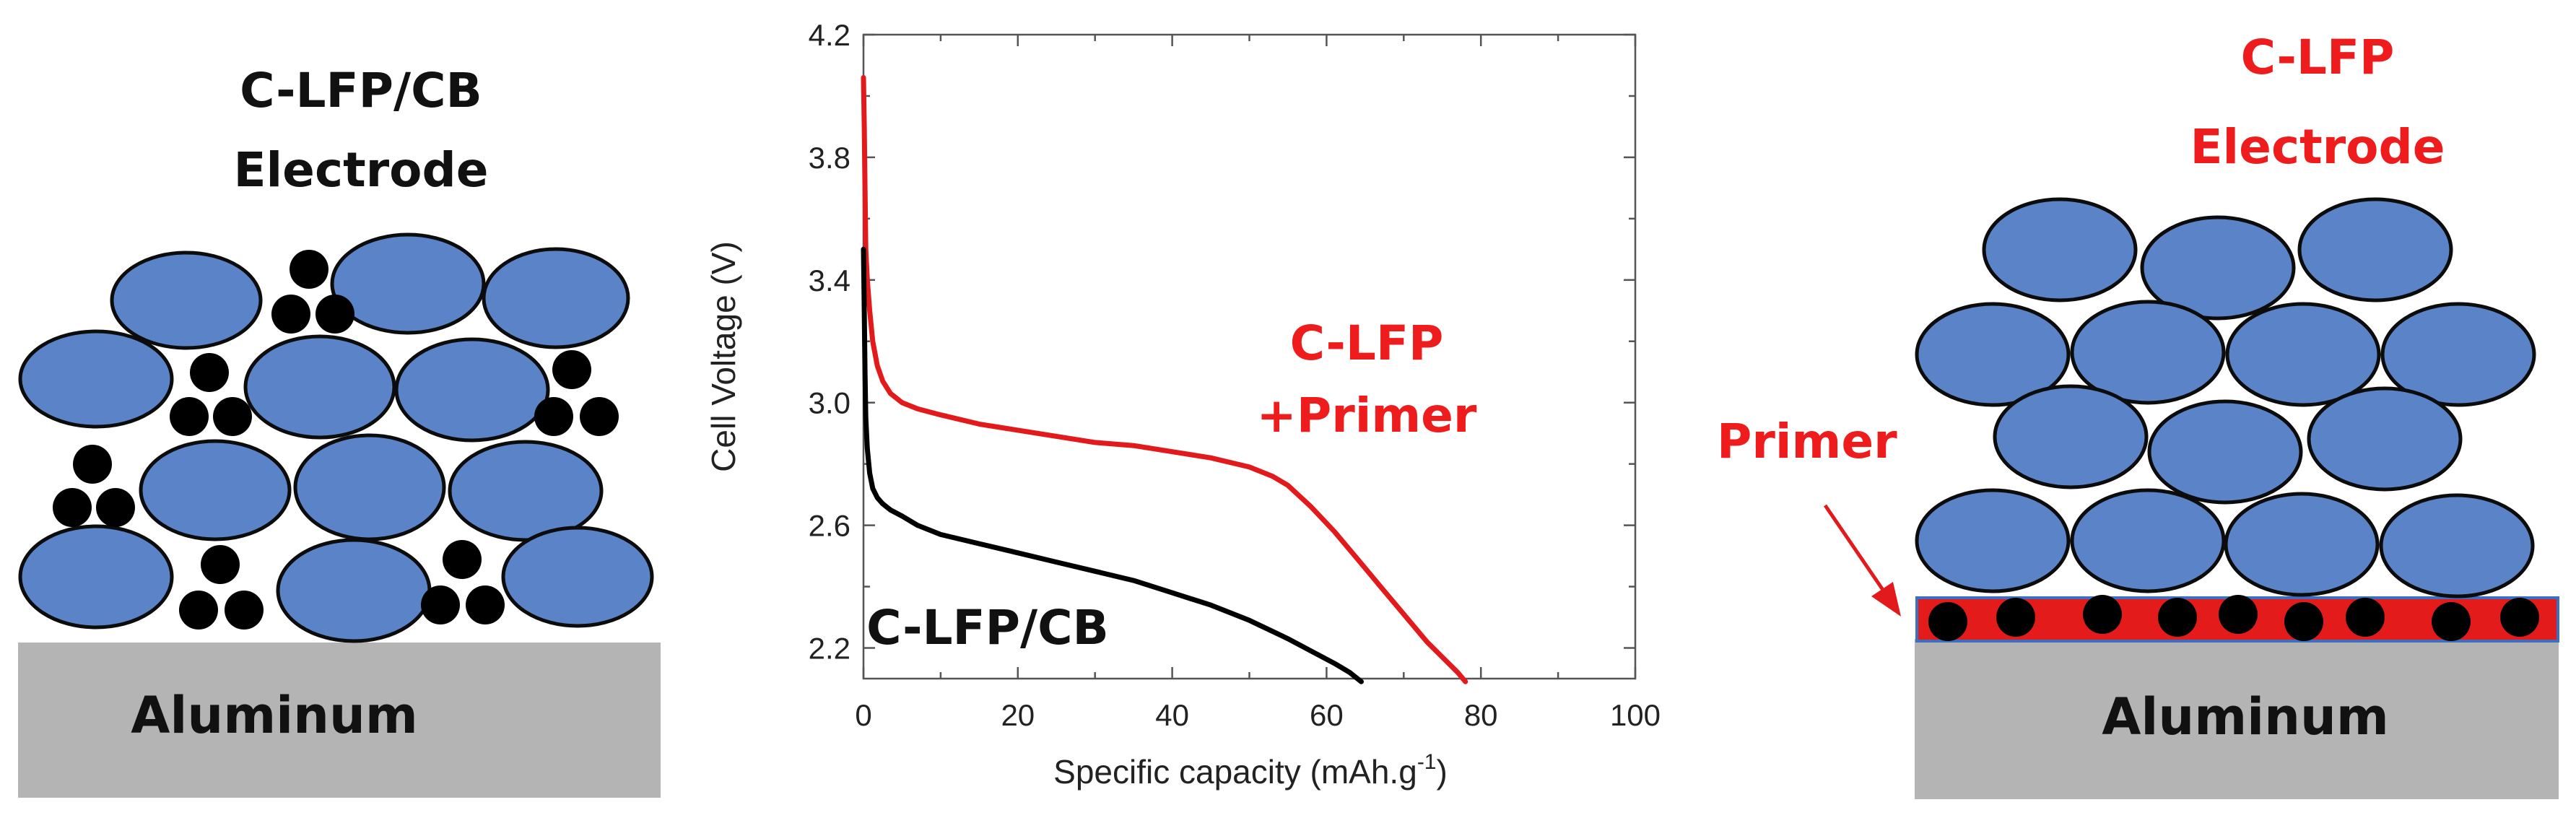  I want to click on left-title-line1: C-LFP/CB, so click(361, 90).